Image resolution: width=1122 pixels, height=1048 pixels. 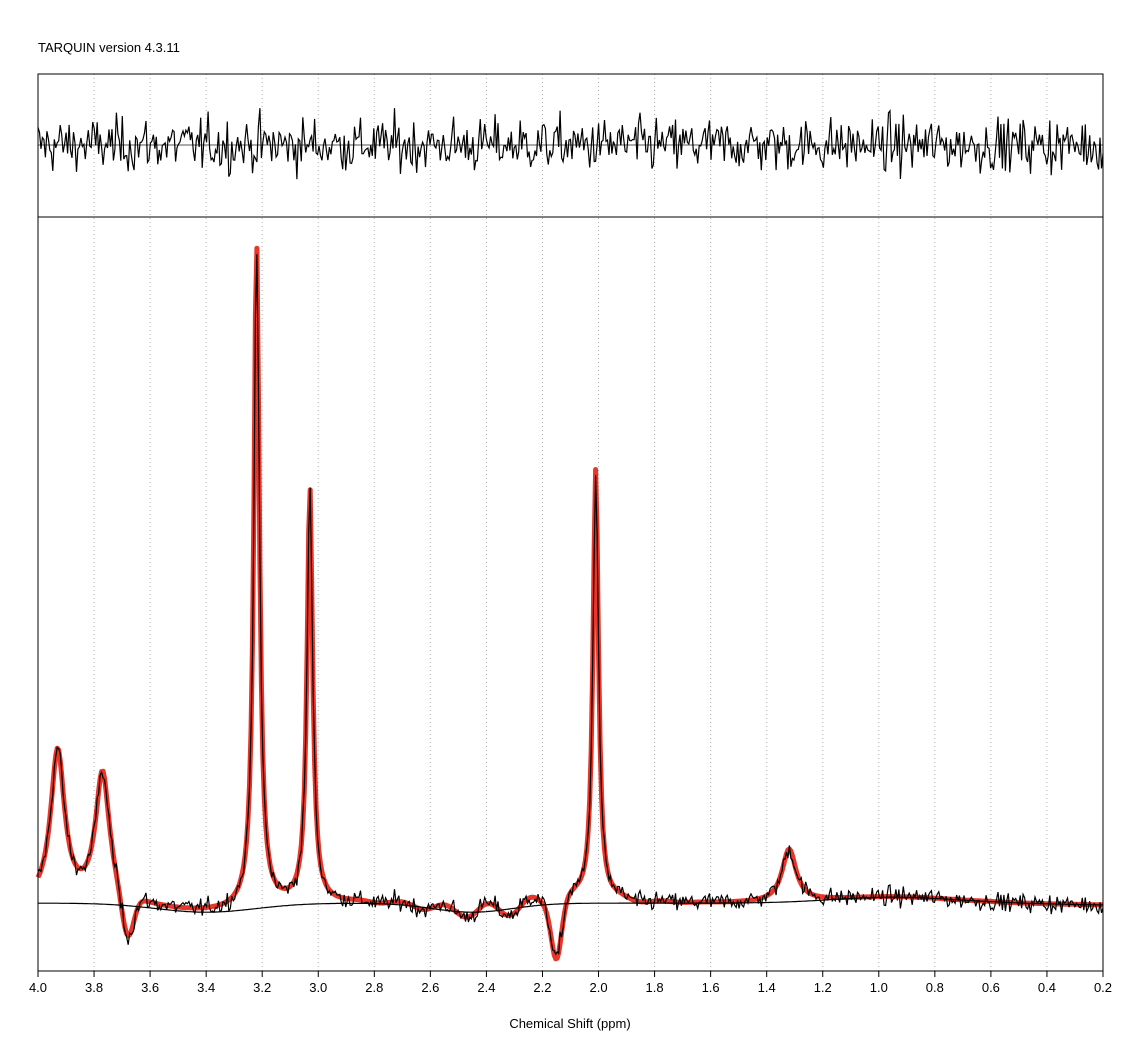 I want to click on x-tick-label: 1.4, so click(x=767, y=987).